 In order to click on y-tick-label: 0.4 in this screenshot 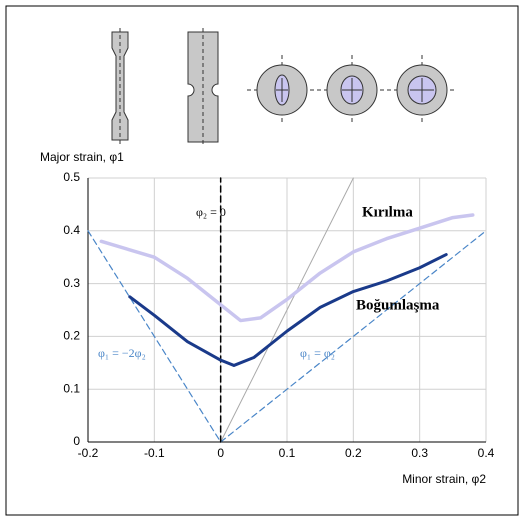, I will do `click(71, 230)`.